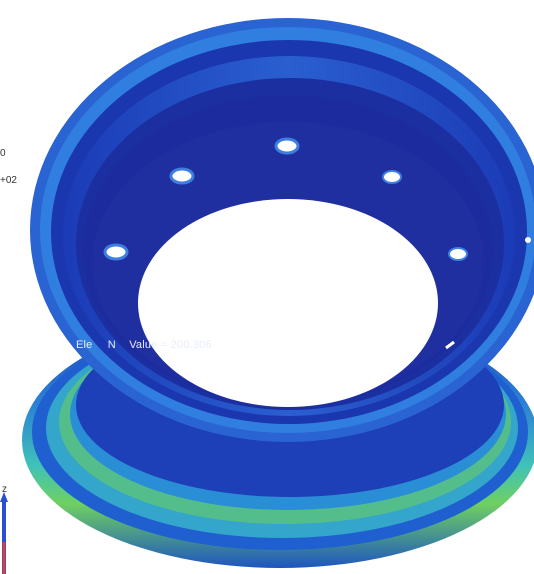 The height and width of the screenshot is (574, 534). Describe the element at coordinates (191, 345) in the screenshot. I see `probe-value: 200.306` at that location.